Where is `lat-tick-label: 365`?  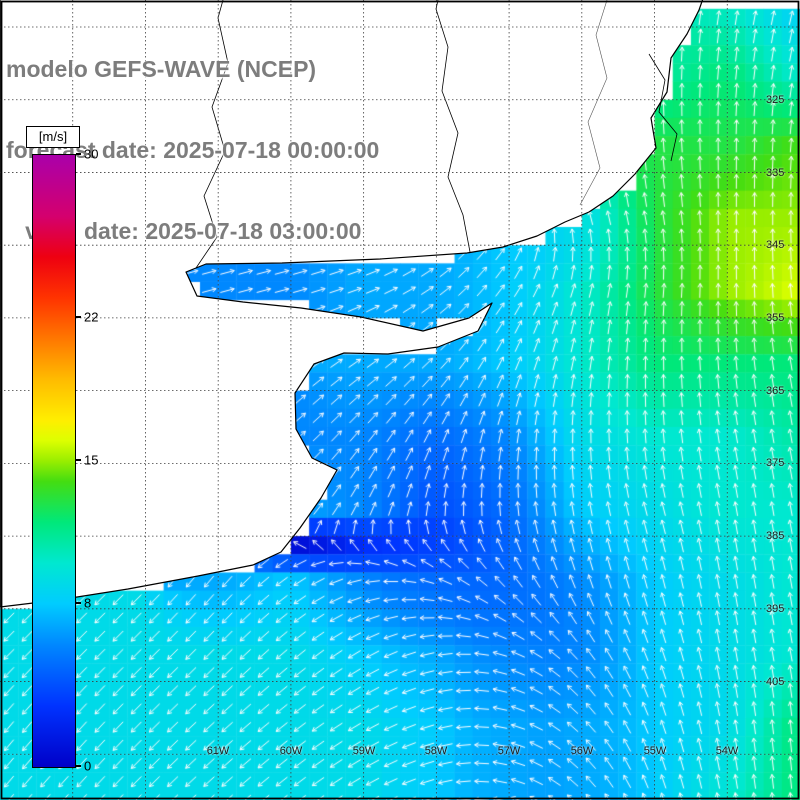 lat-tick-label: 365 is located at coordinates (775, 390).